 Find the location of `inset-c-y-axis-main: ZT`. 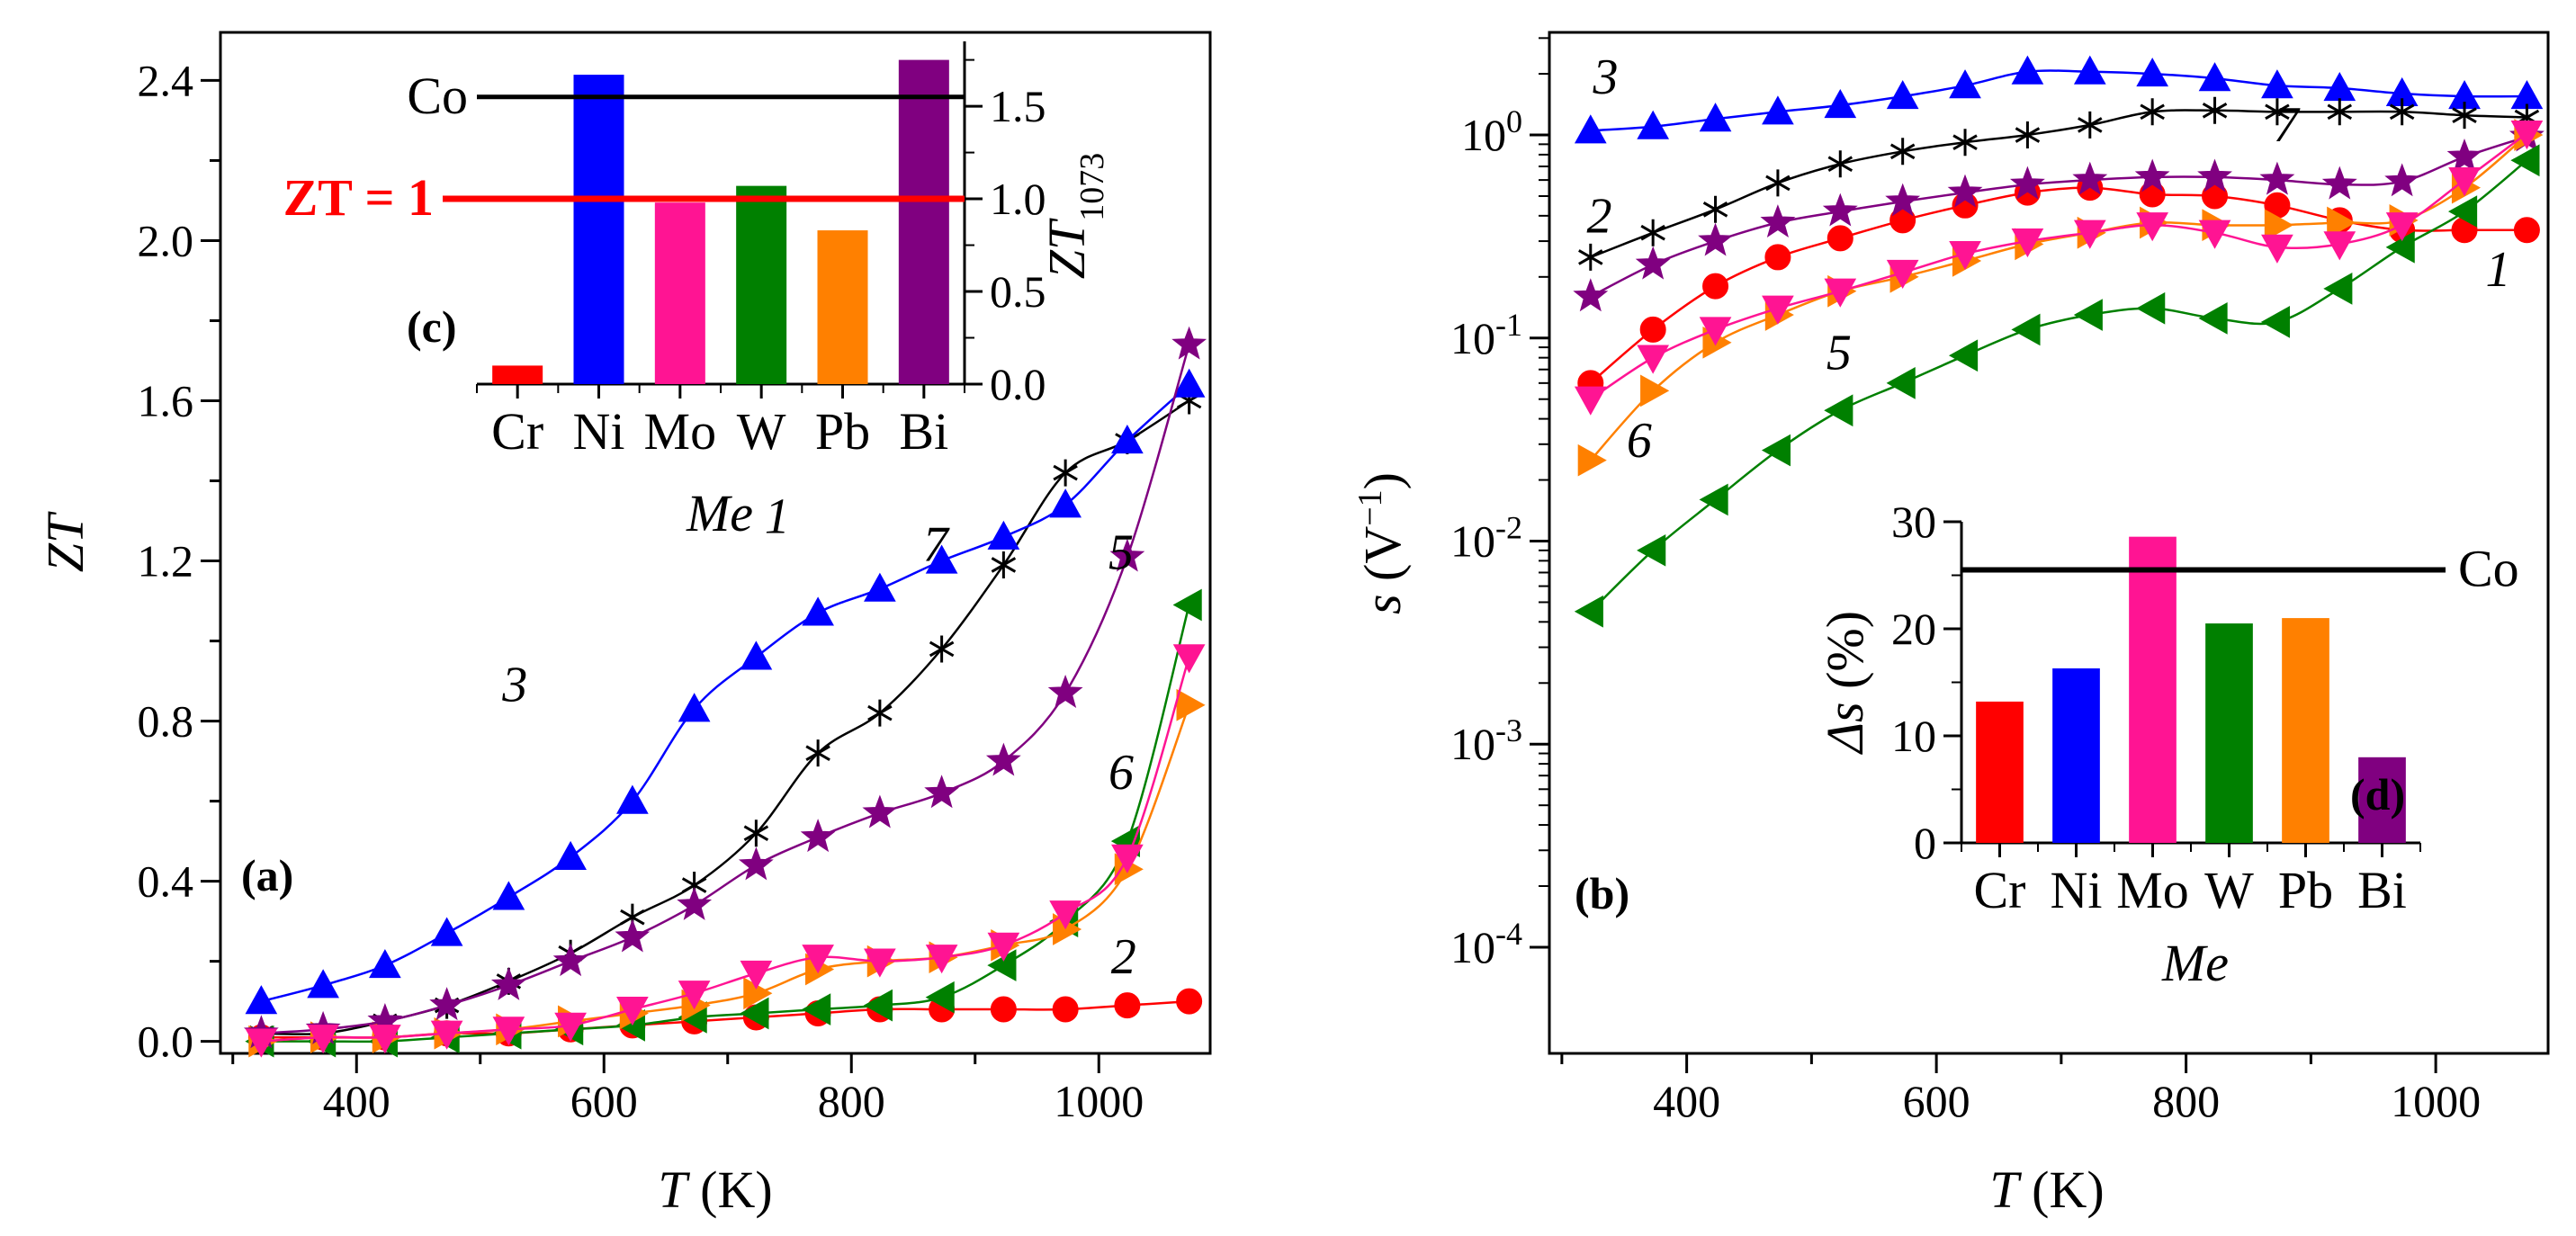

inset-c-y-axis-main: ZT is located at coordinates (1066, 248).